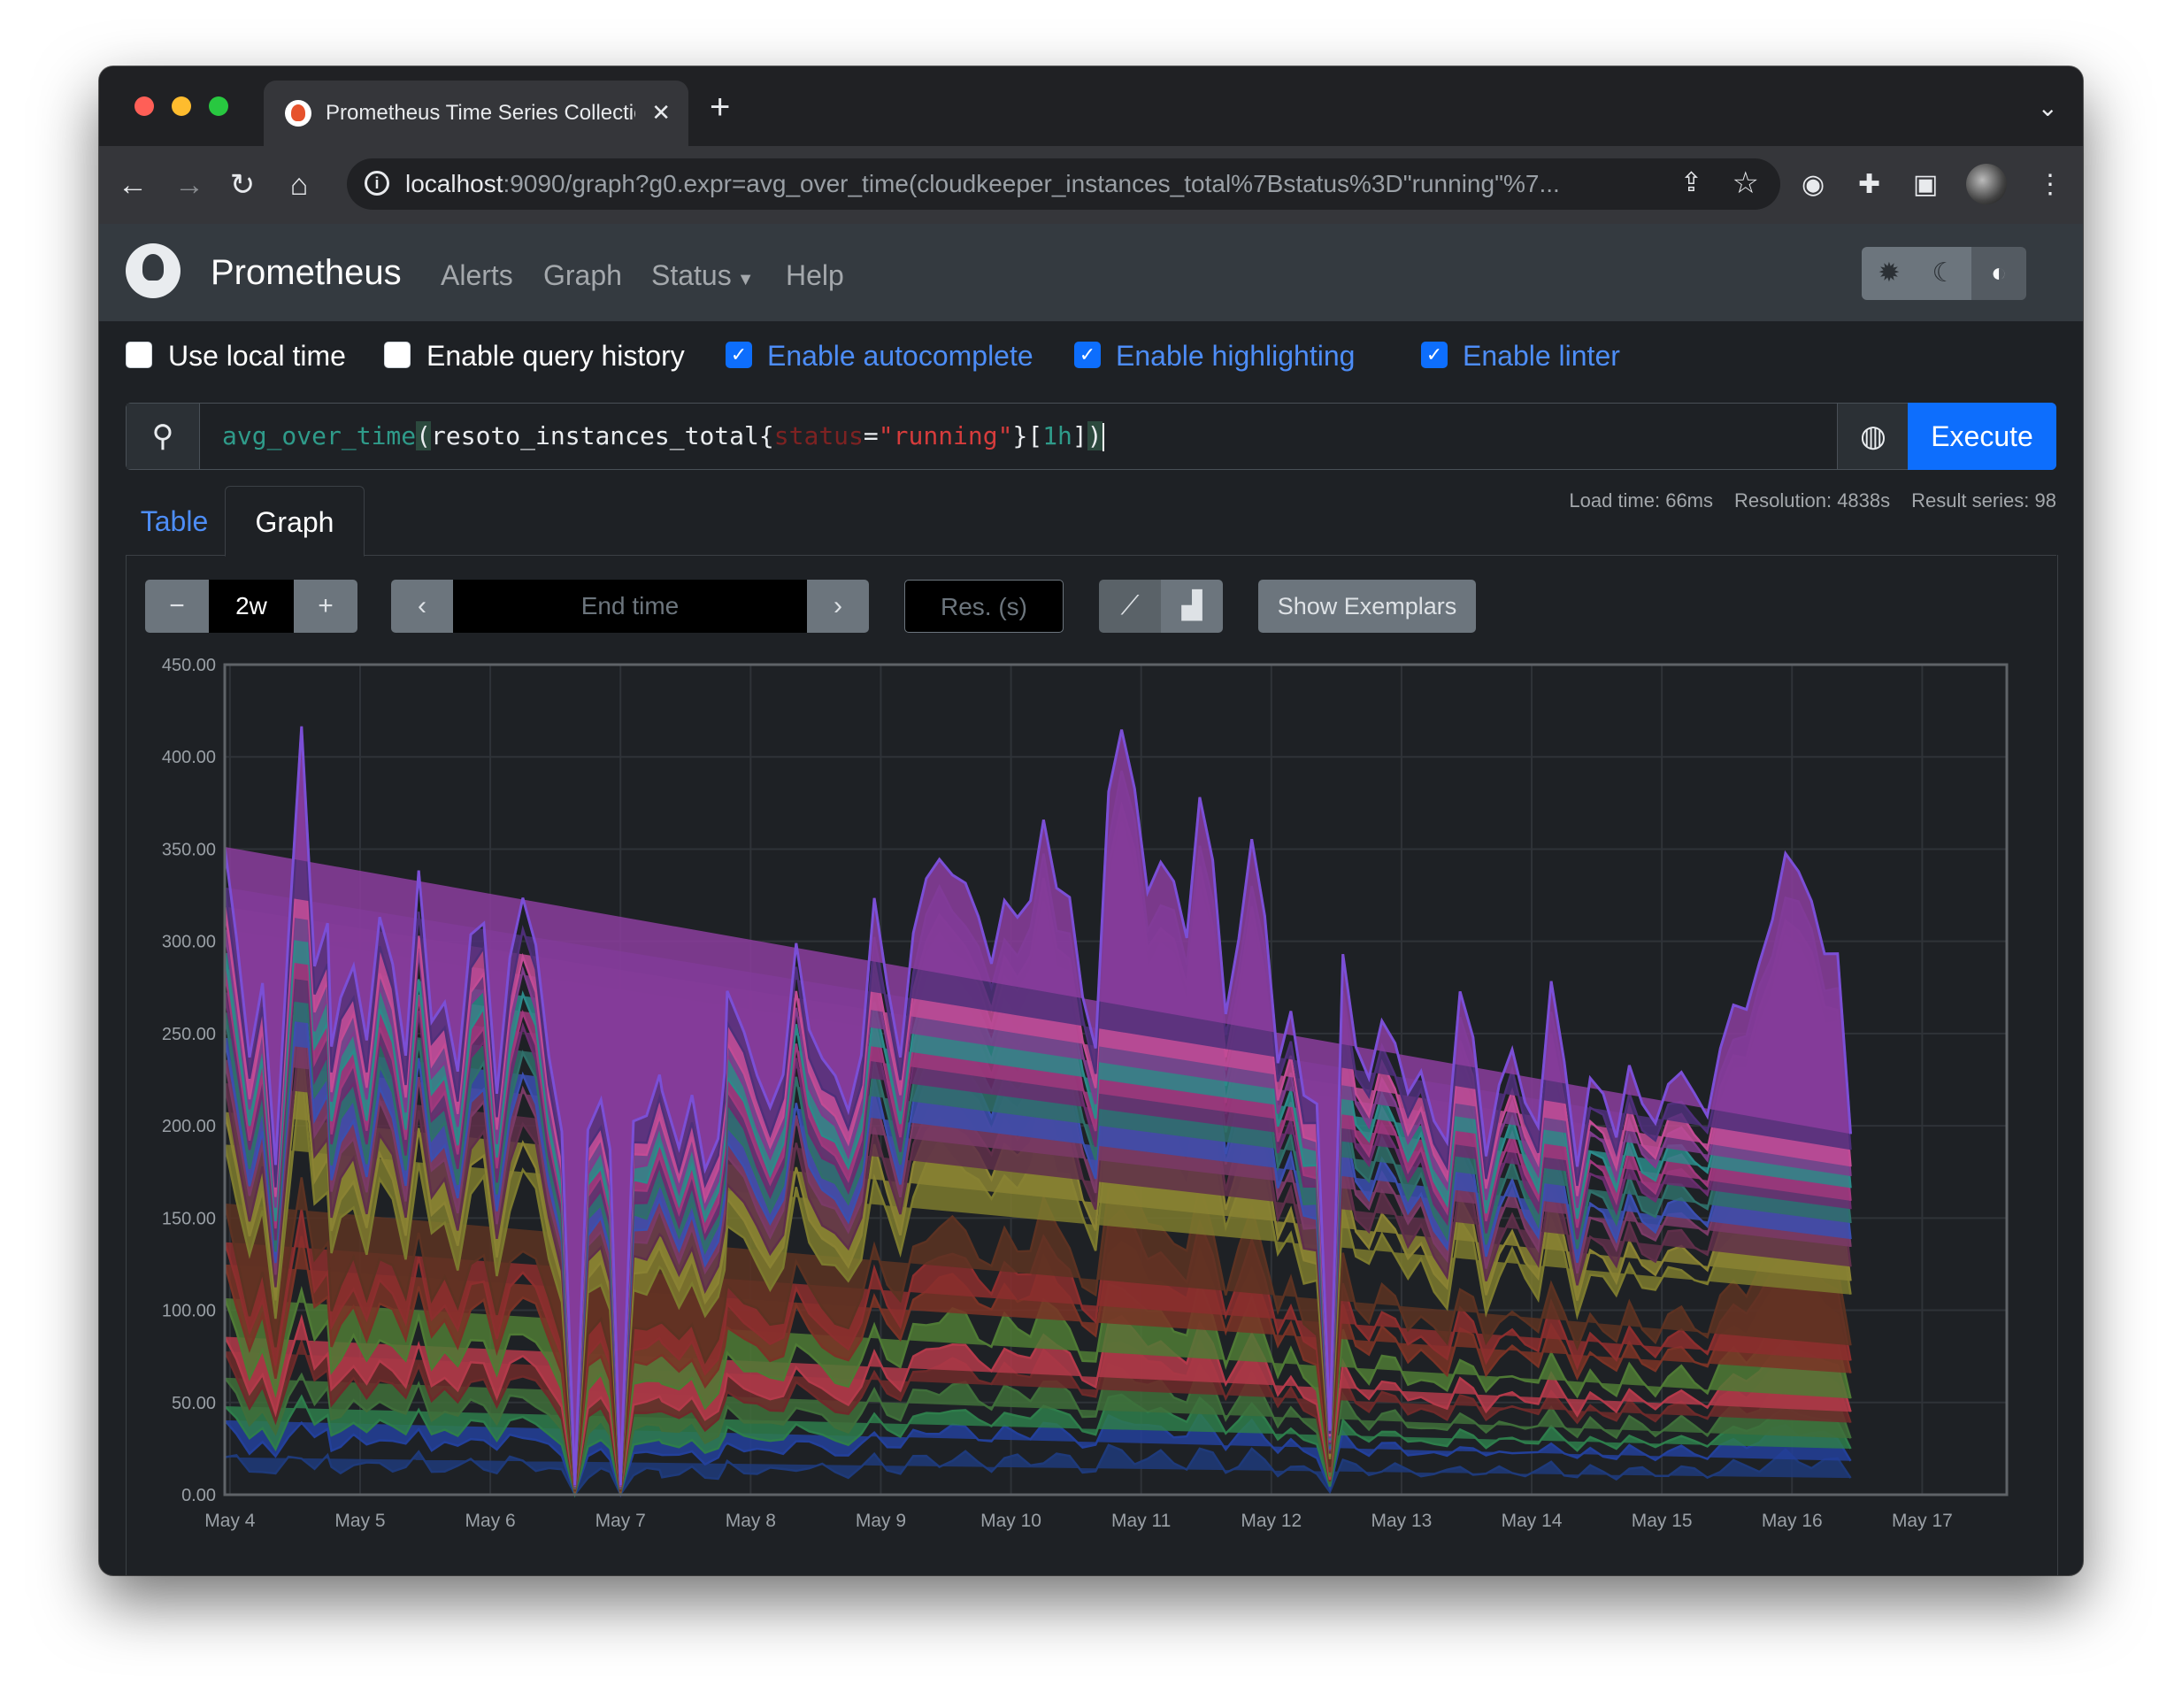 Image resolution: width=2182 pixels, height=1708 pixels. What do you see at coordinates (189, 1311) in the screenshot?
I see `y-tick-label: 100.00` at bounding box center [189, 1311].